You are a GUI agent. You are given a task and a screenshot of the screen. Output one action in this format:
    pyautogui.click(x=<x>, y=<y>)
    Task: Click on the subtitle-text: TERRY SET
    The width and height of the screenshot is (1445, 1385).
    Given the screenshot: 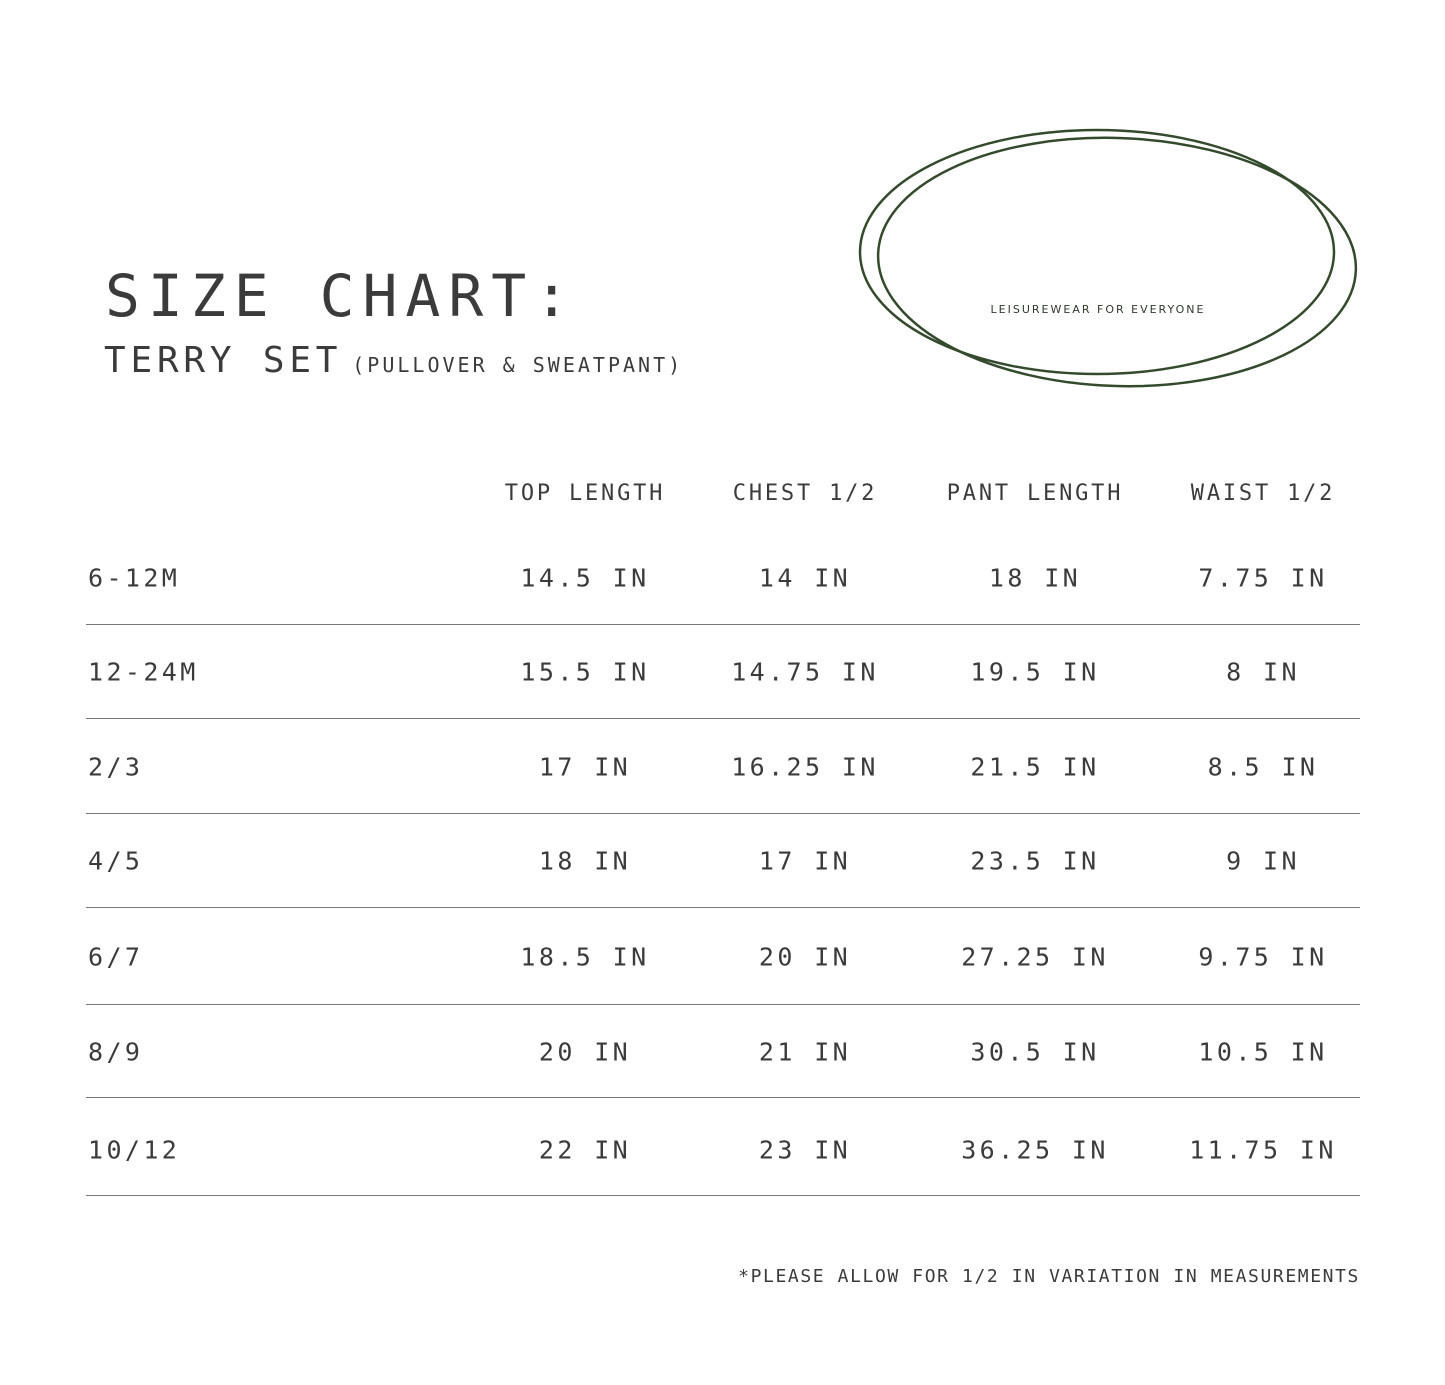 What is the action you would take?
    pyautogui.click(x=223, y=360)
    